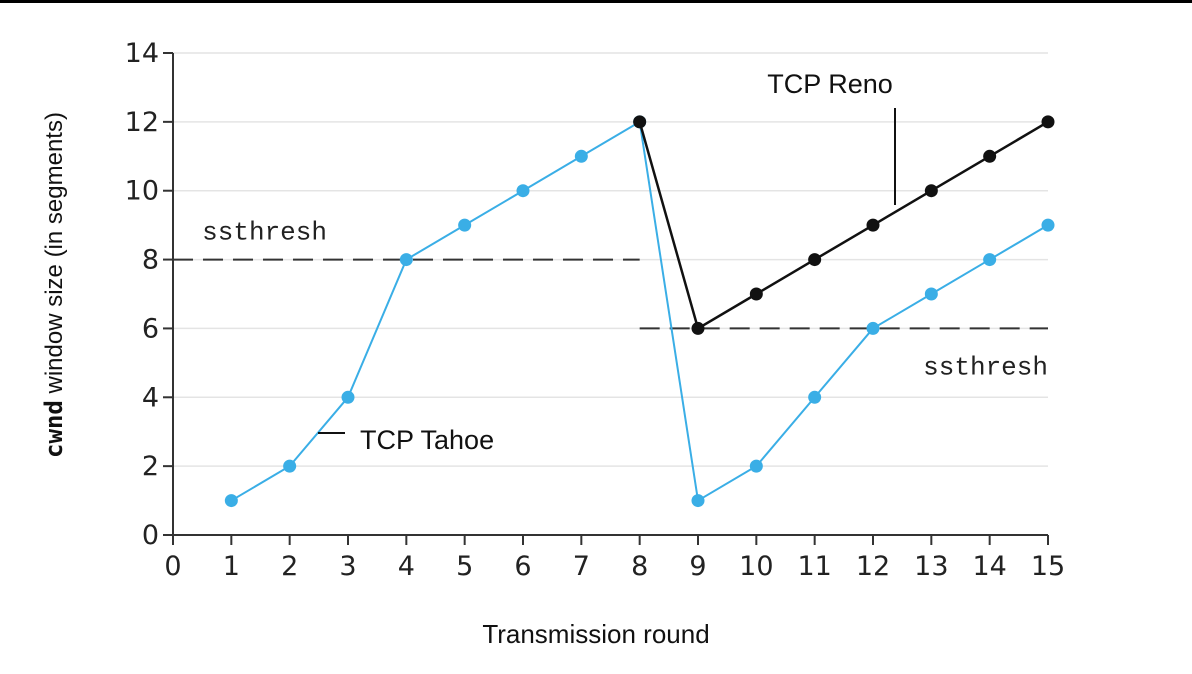 The image size is (1192, 674). Describe the element at coordinates (150, 466) in the screenshot. I see `y-tick-label: 2` at that location.